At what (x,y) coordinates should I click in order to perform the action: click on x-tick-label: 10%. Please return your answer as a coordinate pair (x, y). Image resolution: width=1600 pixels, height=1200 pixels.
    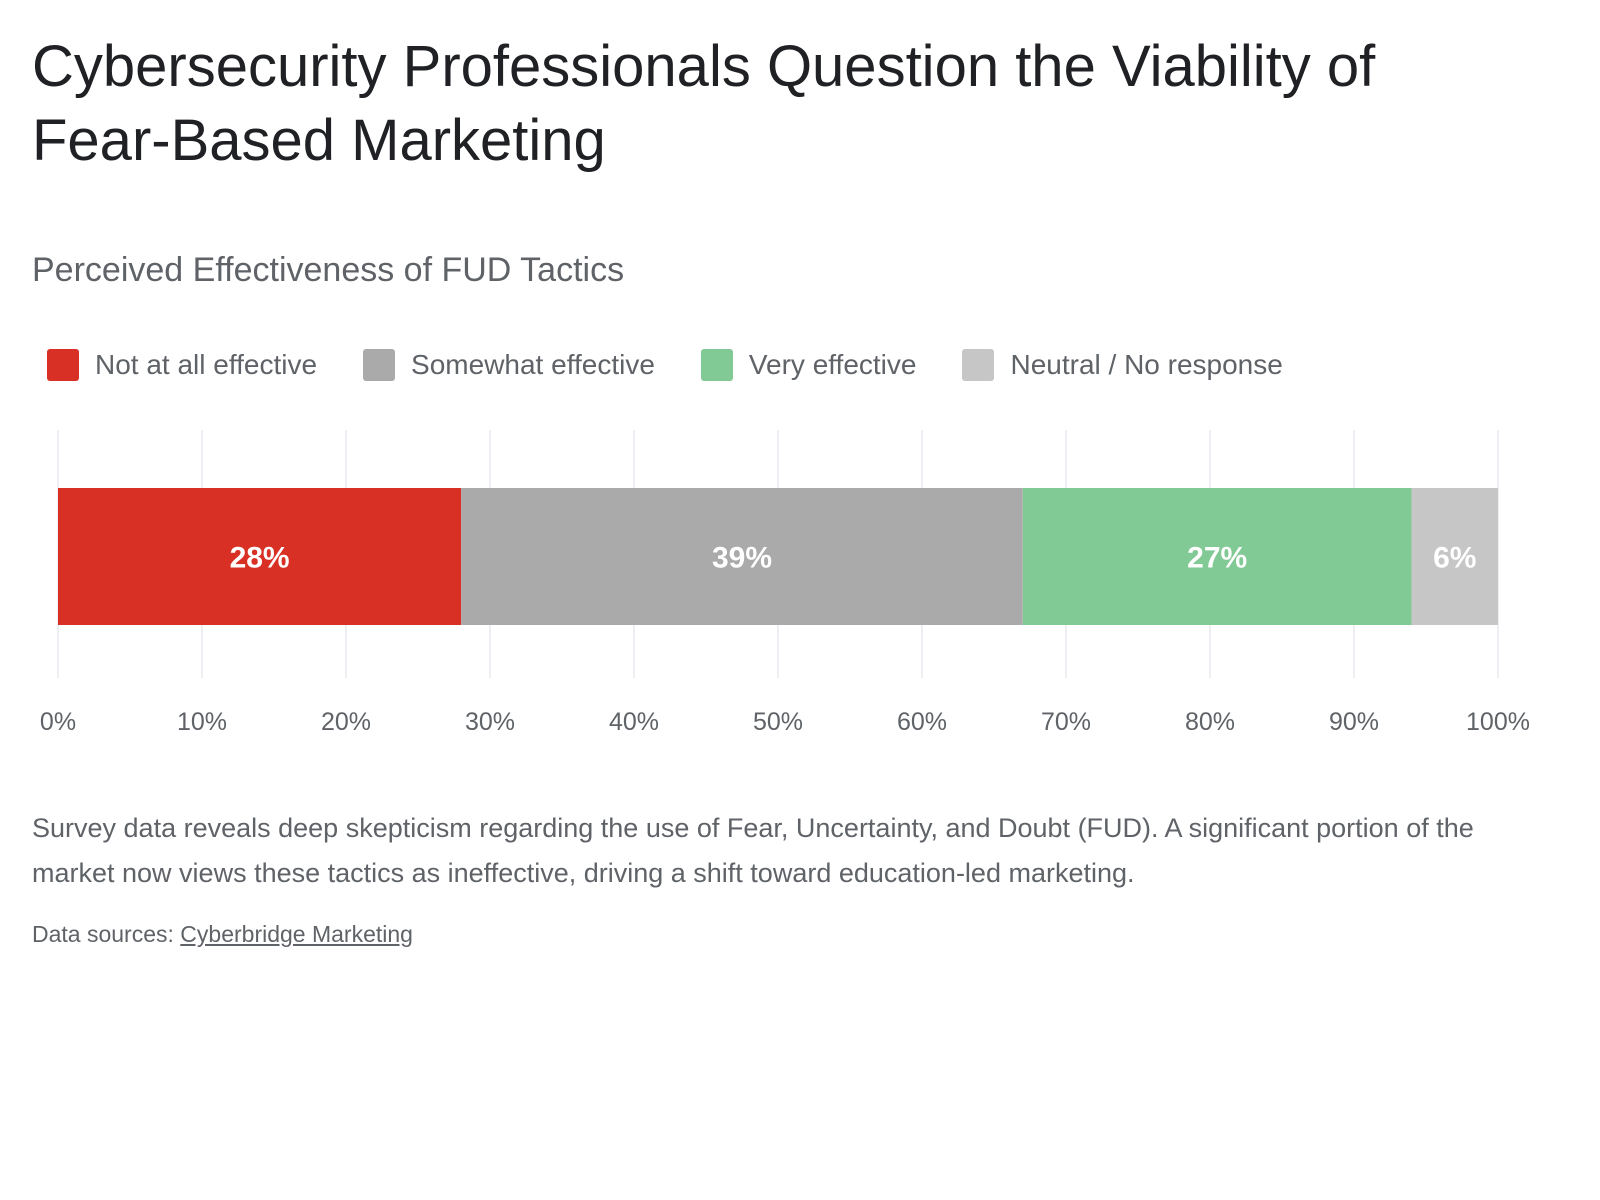
    Looking at the image, I should click on (202, 722).